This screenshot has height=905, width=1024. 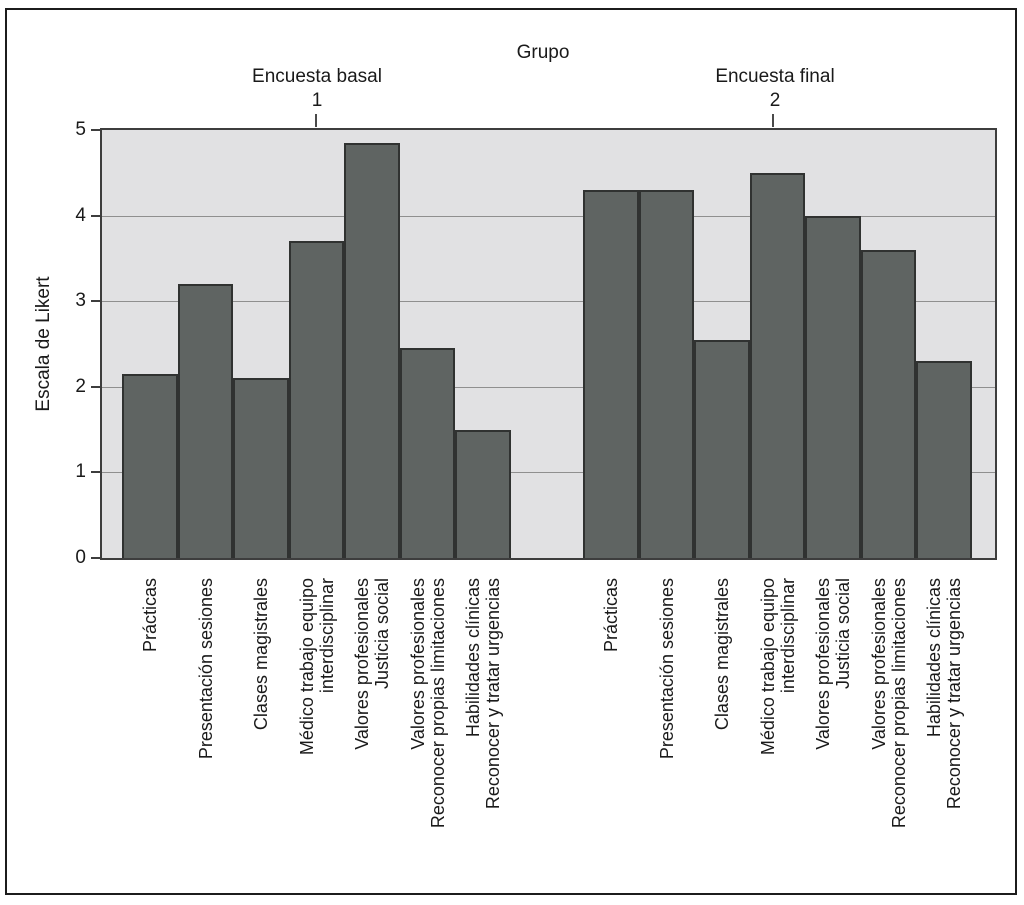 What do you see at coordinates (317, 100) in the screenshot?
I see `group-1-number: 1` at bounding box center [317, 100].